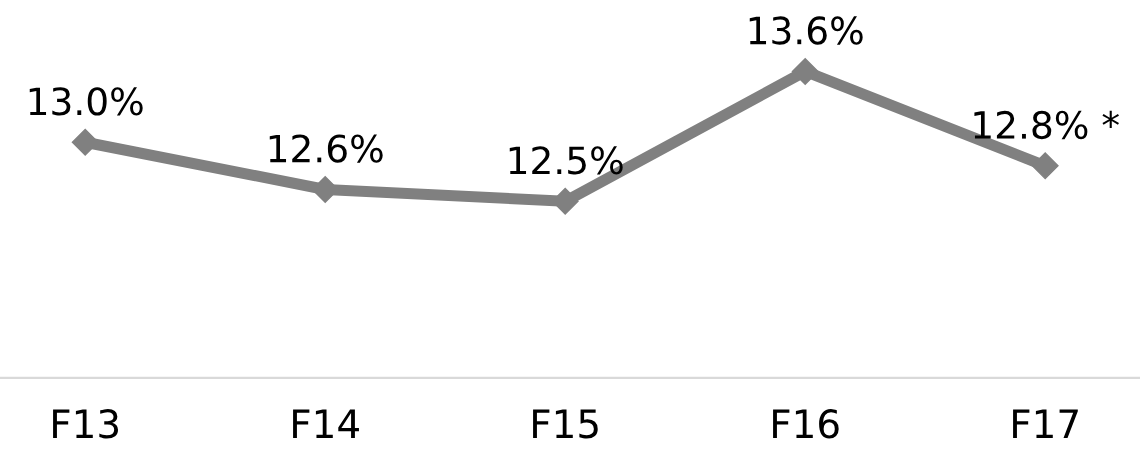  Describe the element at coordinates (566, 160) in the screenshot. I see `data-label: 12.5%` at that location.